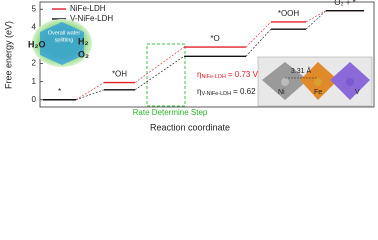 This screenshot has width=378, height=240. Describe the element at coordinates (34, 99) in the screenshot. I see `y-tick-label: 0` at that location.